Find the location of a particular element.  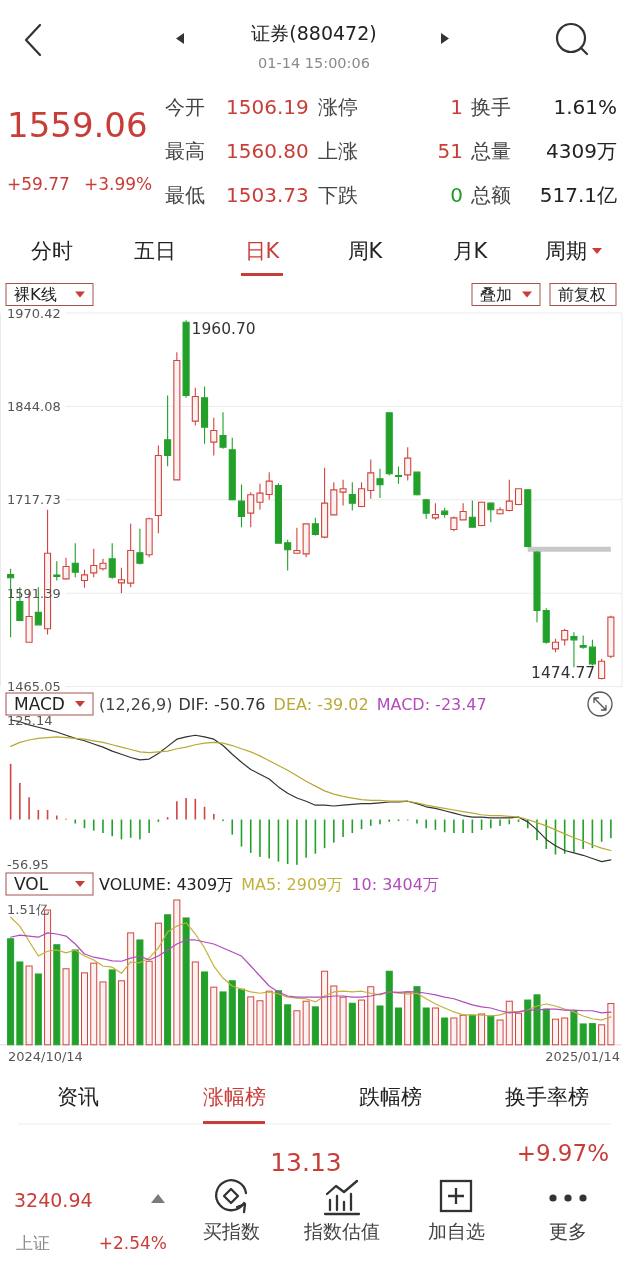

chart-subtitle: (12,26,9) is located at coordinates (136, 704).